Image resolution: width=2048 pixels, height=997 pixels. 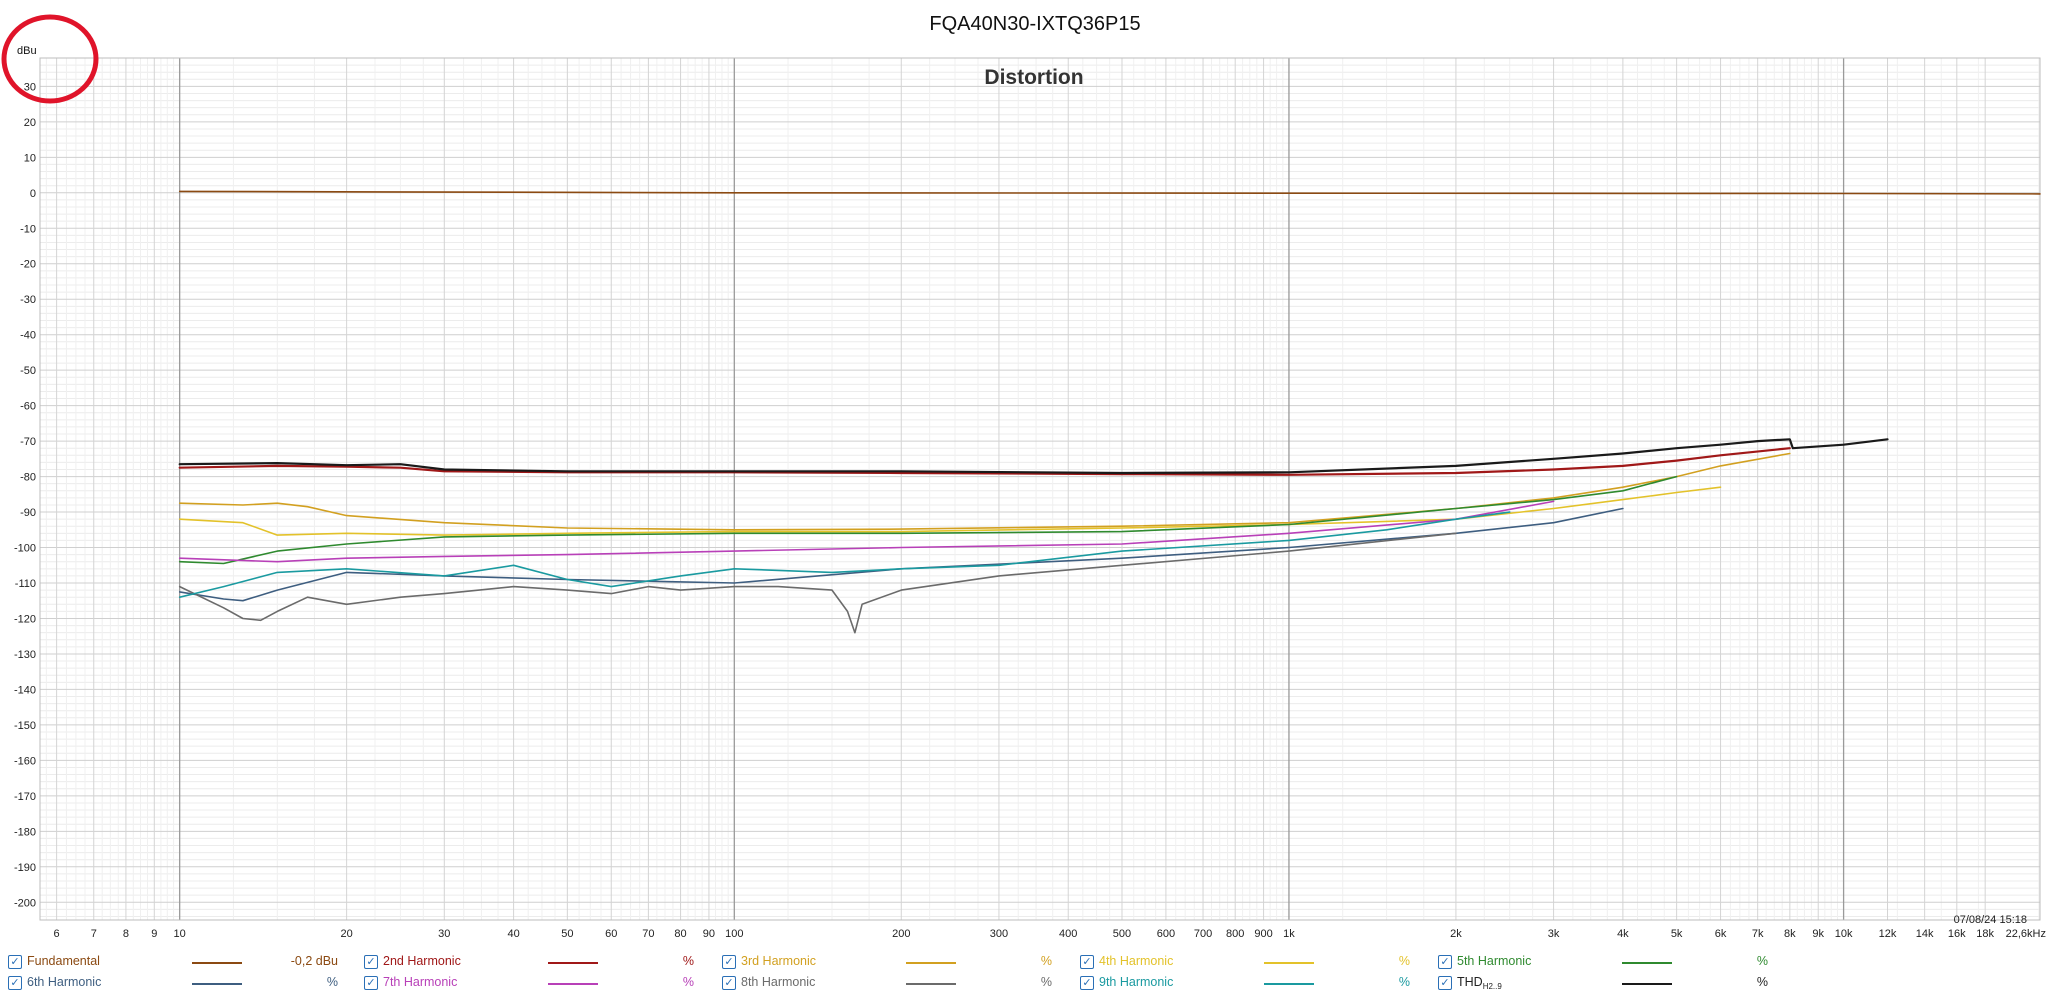 I want to click on x-tick-label: 50, so click(x=567, y=934).